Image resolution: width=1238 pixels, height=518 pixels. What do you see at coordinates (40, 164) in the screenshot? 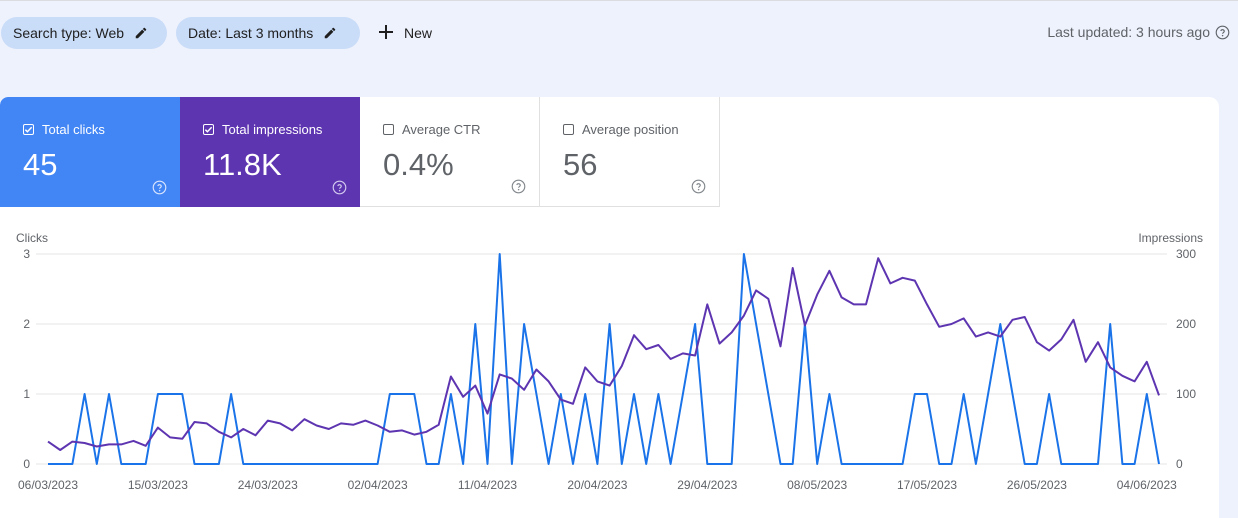
I see `metric-value: 45` at bounding box center [40, 164].